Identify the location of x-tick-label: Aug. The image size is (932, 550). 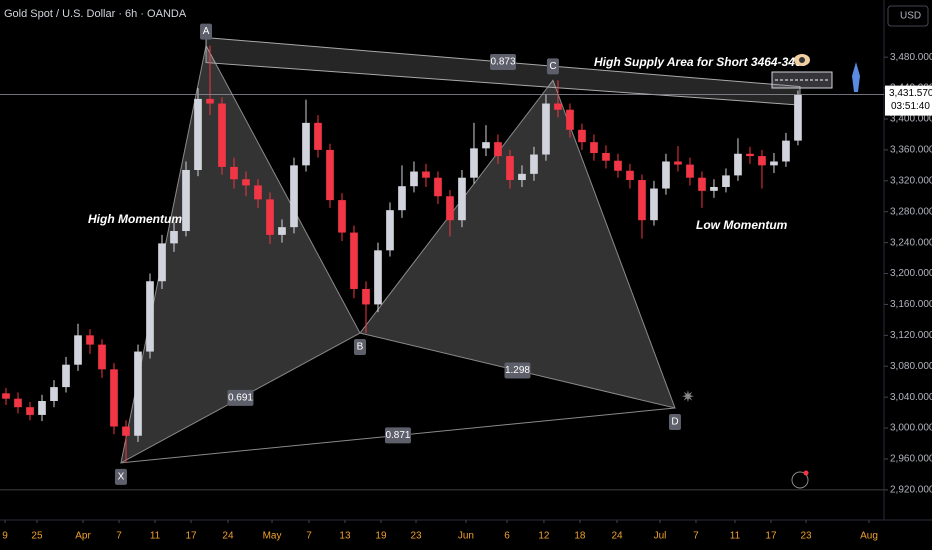
(869, 536).